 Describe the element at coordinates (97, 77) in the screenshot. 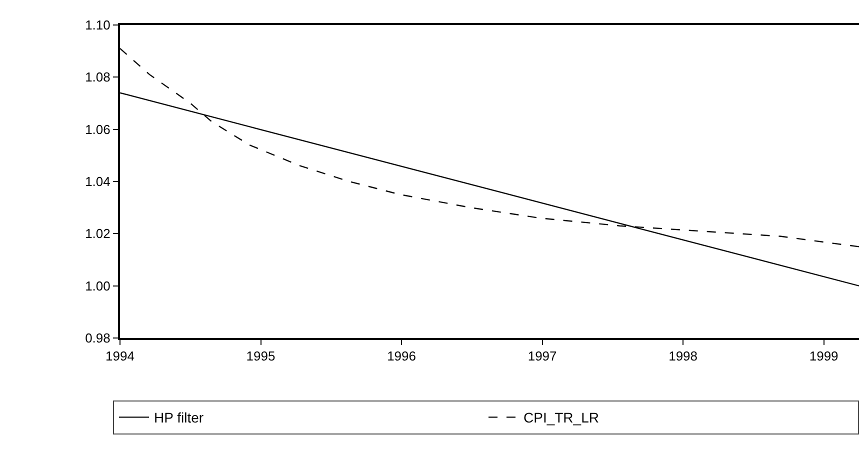

I see `y-tick-label: 1.08` at that location.